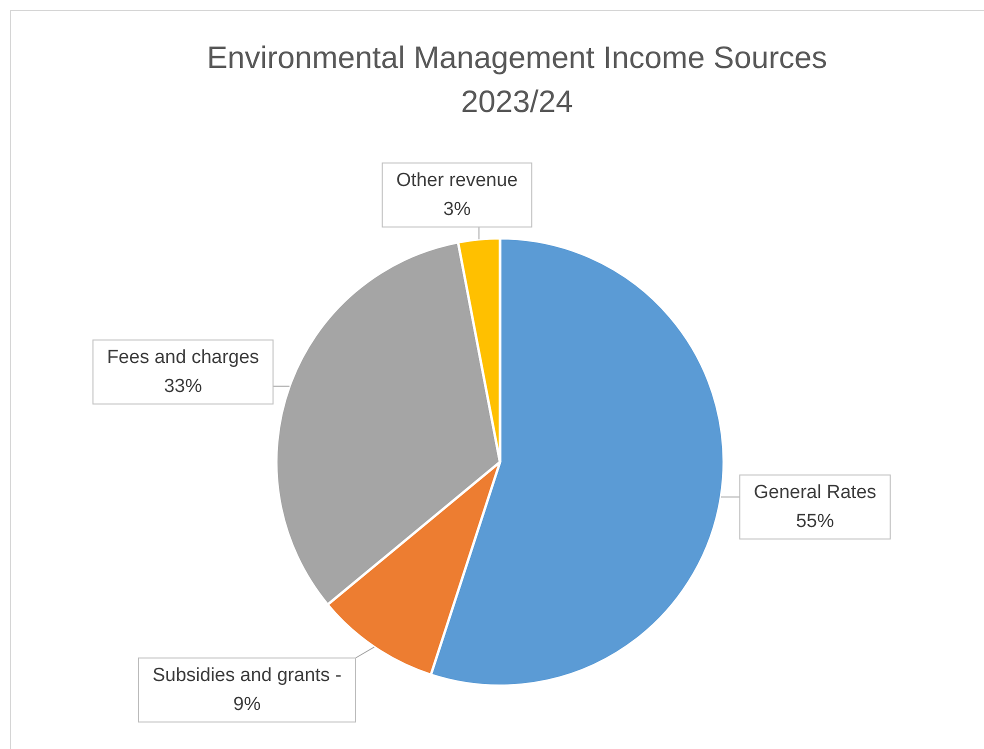 The image size is (984, 749). What do you see at coordinates (815, 521) in the screenshot?
I see `data-label: 55%` at bounding box center [815, 521].